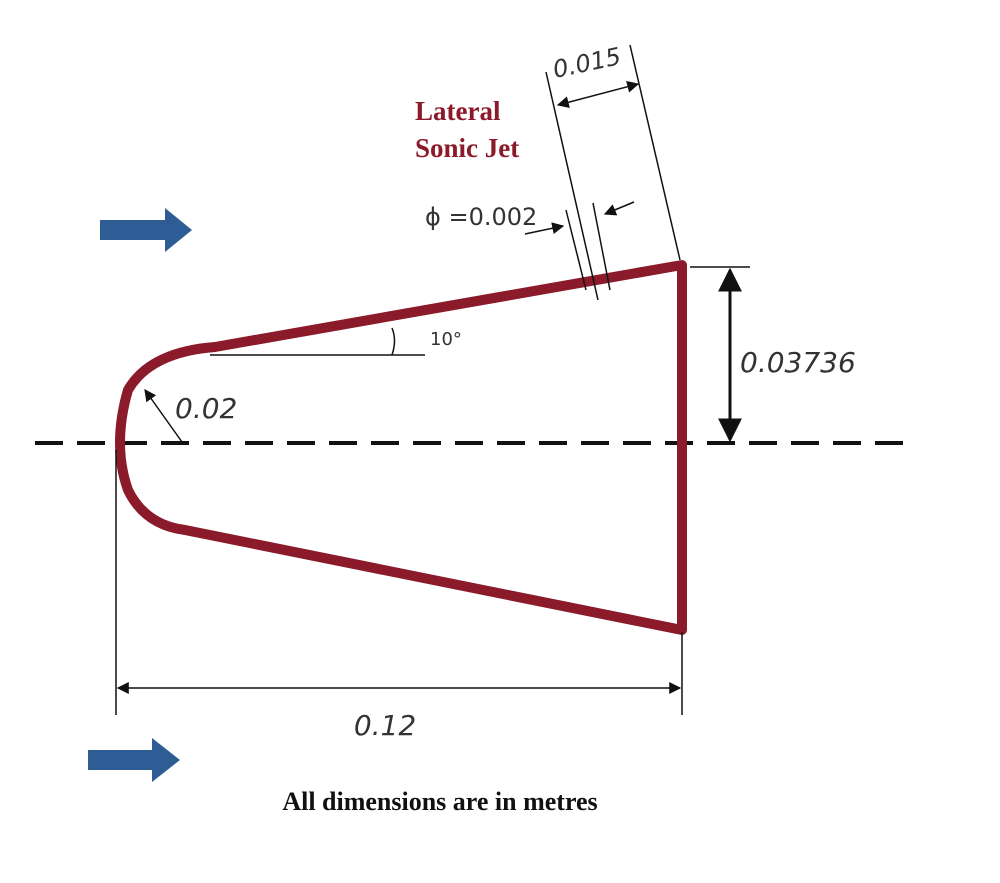 The height and width of the screenshot is (883, 1000). I want to click on extension-line, so click(655, 152).